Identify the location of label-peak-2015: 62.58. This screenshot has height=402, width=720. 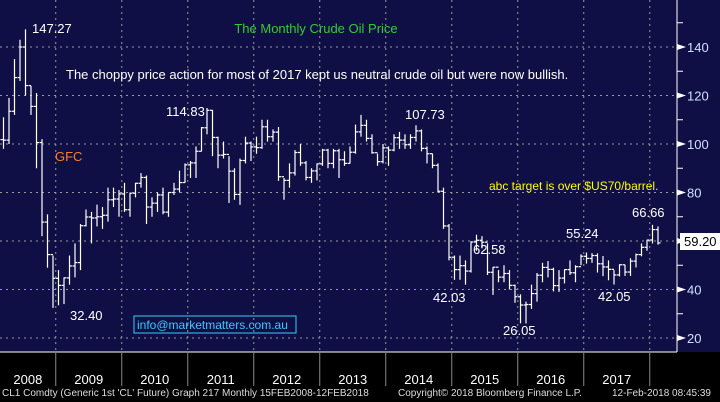
(489, 249).